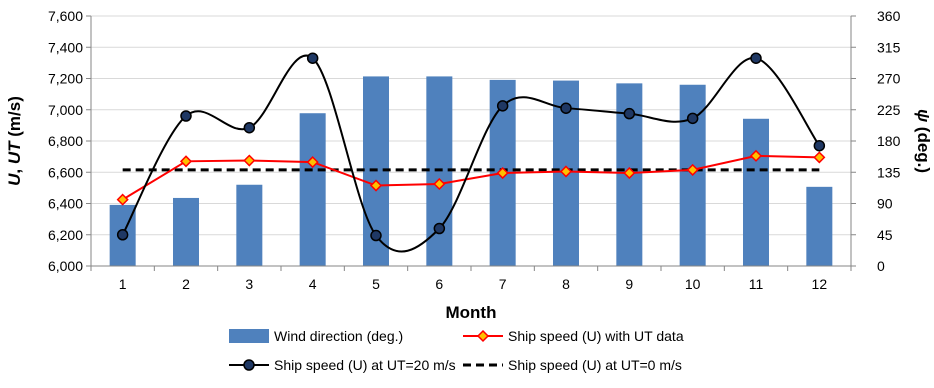 This screenshot has height=388, width=934. I want to click on left-tick-label: 6,800, so click(65, 141).